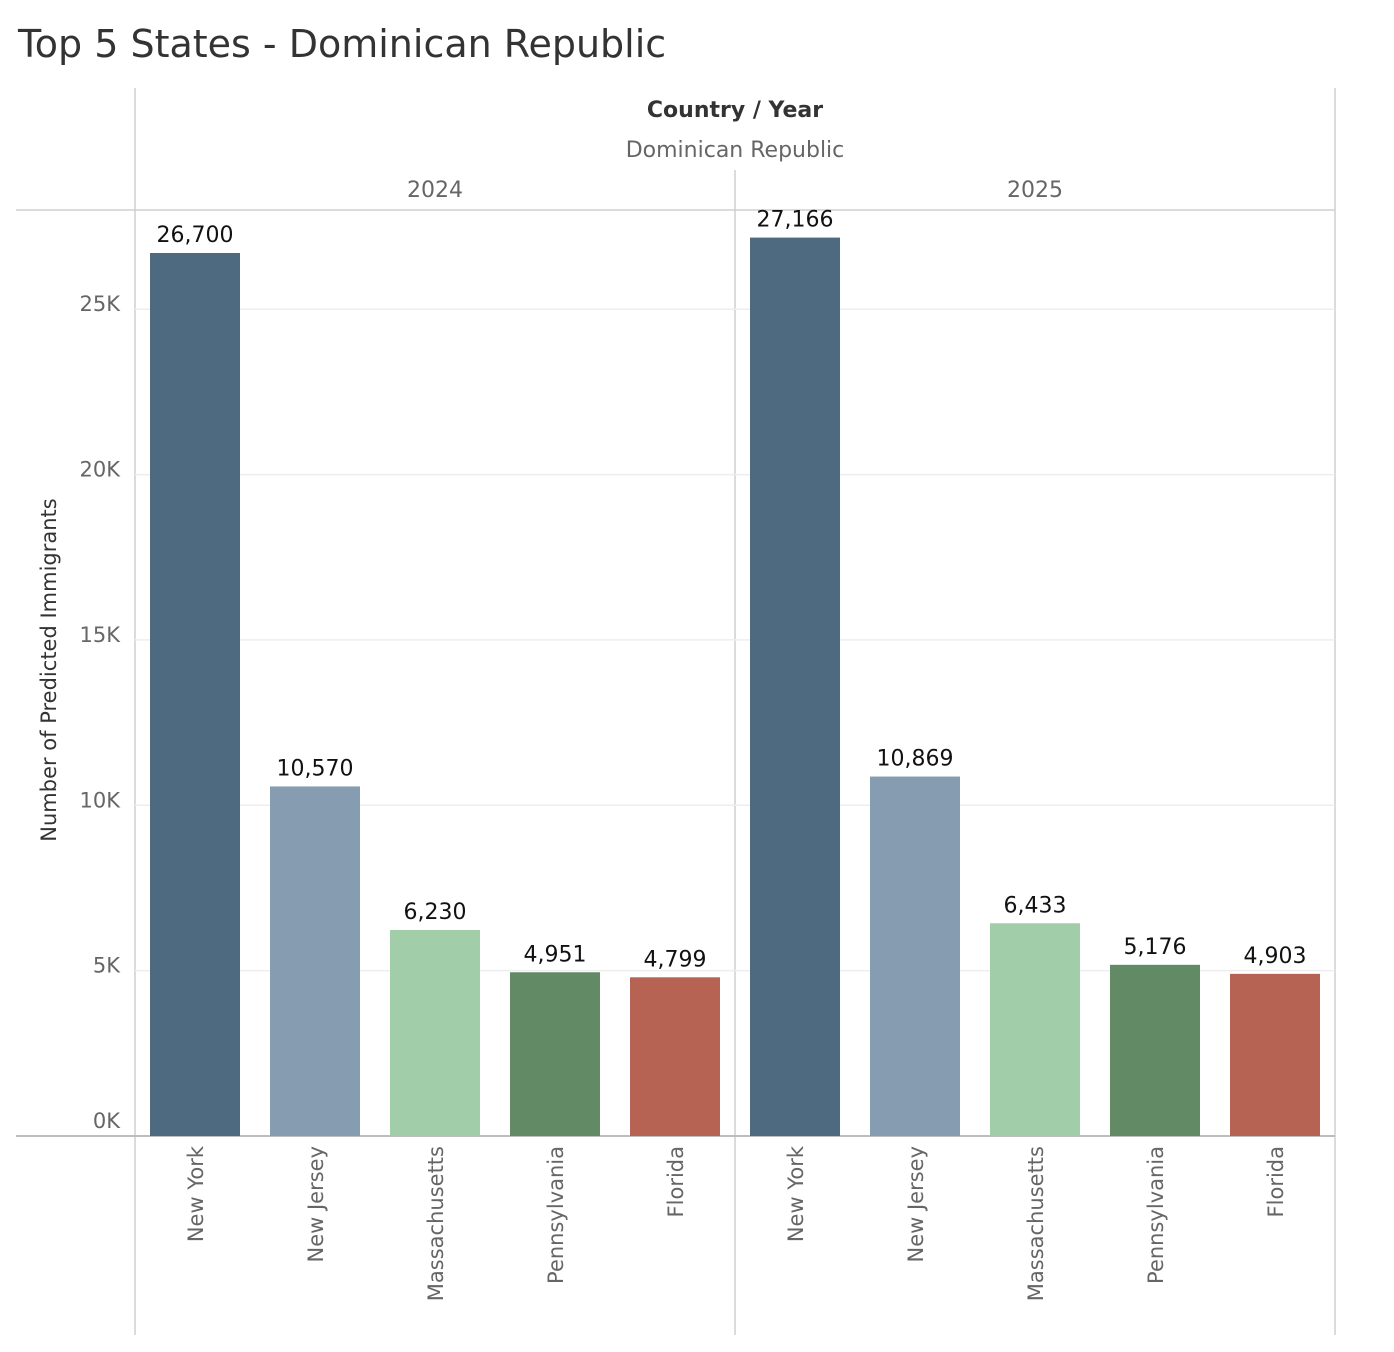  I want to click on column-header-country: Dominican Republic, so click(735, 150).